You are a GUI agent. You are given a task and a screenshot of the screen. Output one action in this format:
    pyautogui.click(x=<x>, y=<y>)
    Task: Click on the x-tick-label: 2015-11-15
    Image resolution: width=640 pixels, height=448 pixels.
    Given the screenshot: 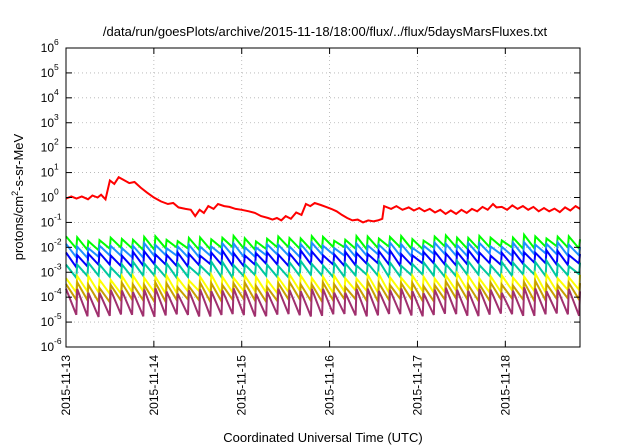 What is the action you would take?
    pyautogui.click(x=242, y=385)
    